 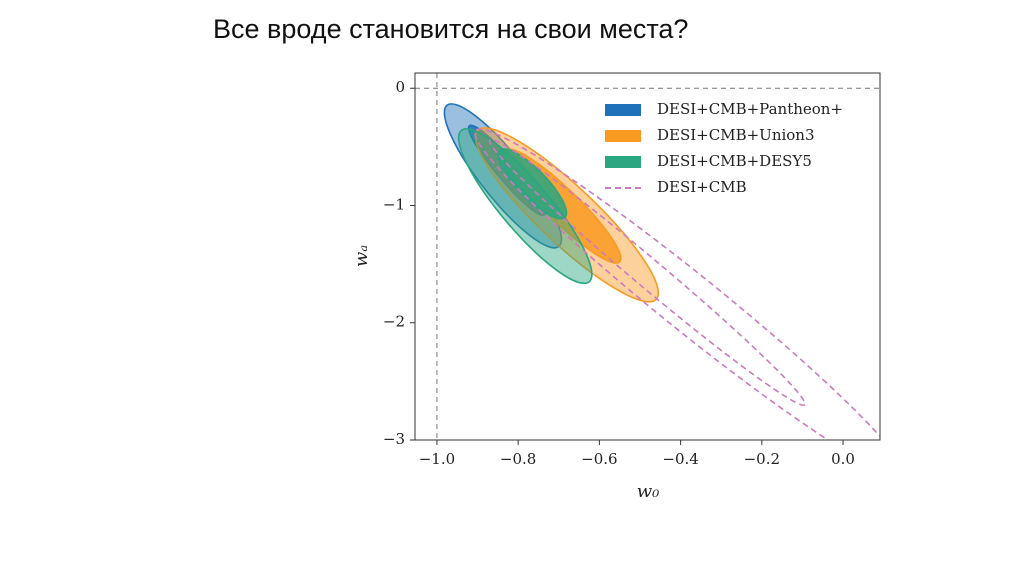 What do you see at coordinates (750, 109) in the screenshot?
I see `legend-label: DESI+CMB+Pantheon+` at bounding box center [750, 109].